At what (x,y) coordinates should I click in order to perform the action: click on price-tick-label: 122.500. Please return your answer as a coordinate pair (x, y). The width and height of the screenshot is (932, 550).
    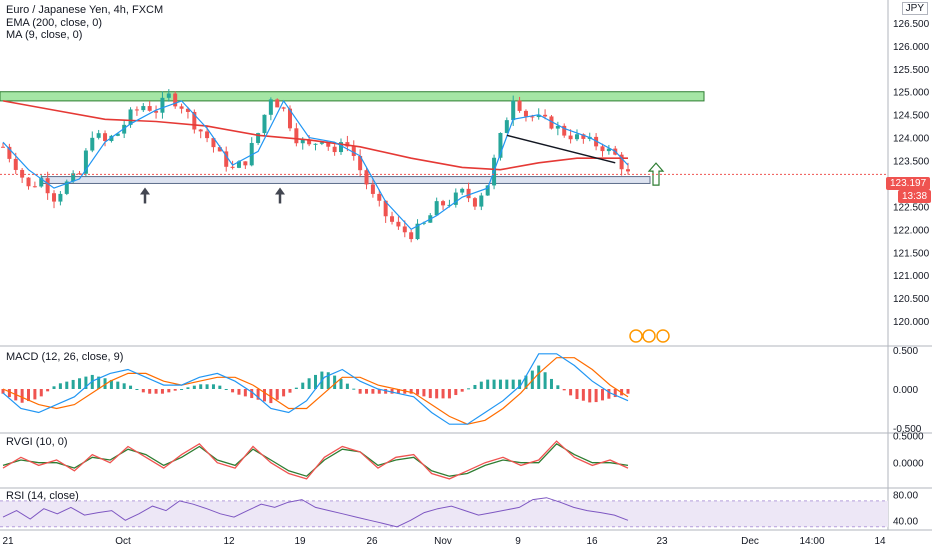
    Looking at the image, I should click on (911, 207).